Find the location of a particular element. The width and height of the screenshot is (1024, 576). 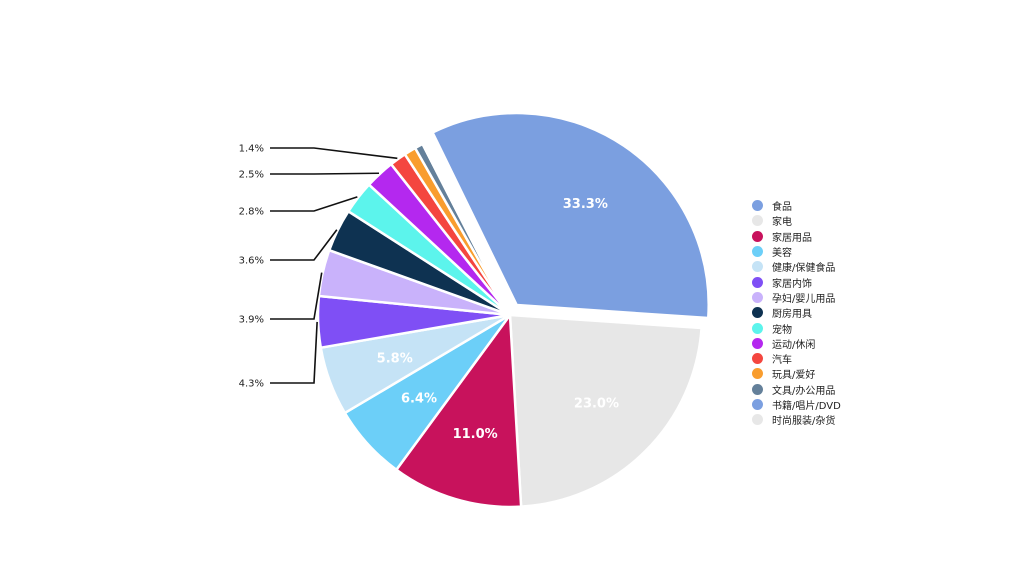

legend-item: 玩具/爱好 is located at coordinates (796, 373).